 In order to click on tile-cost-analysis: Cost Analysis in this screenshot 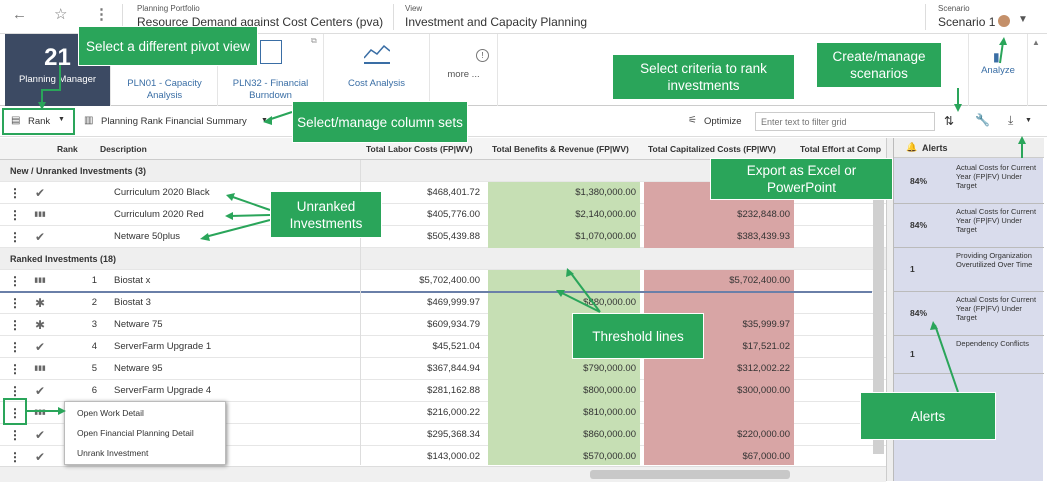, I will do `click(377, 70)`.